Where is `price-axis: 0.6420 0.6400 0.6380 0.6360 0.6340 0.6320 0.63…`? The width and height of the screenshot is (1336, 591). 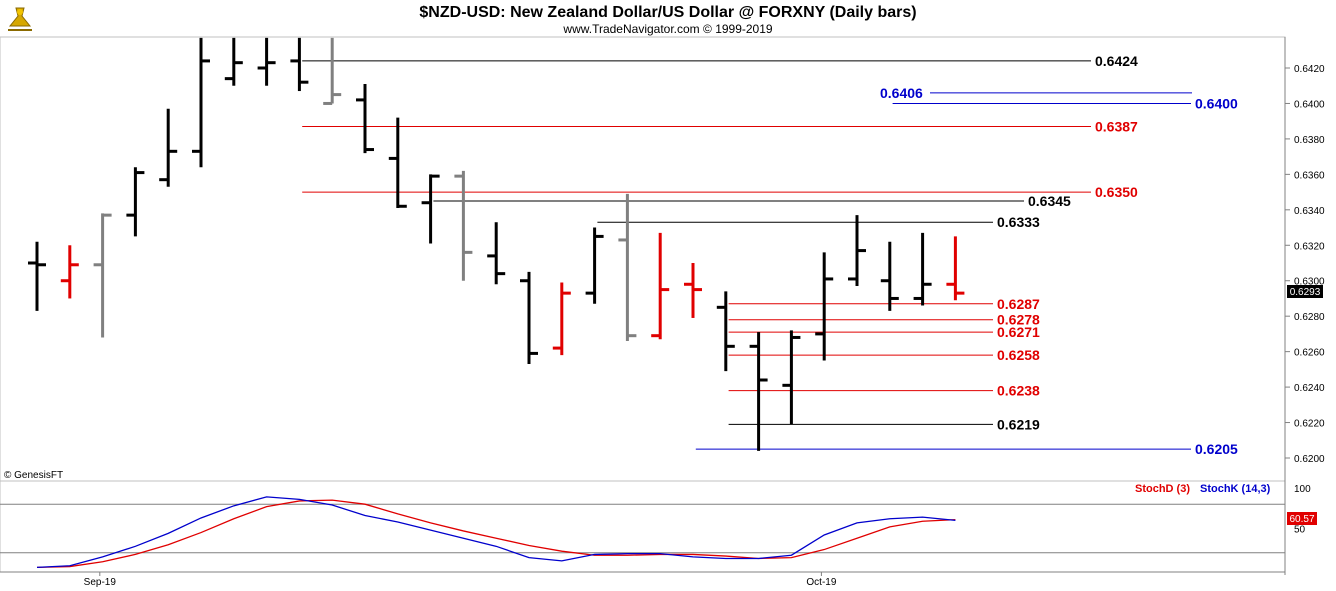 price-axis: 0.6420 0.6400 0.6380 0.6360 0.6340 0.6320 0.63… is located at coordinates (1305, 264).